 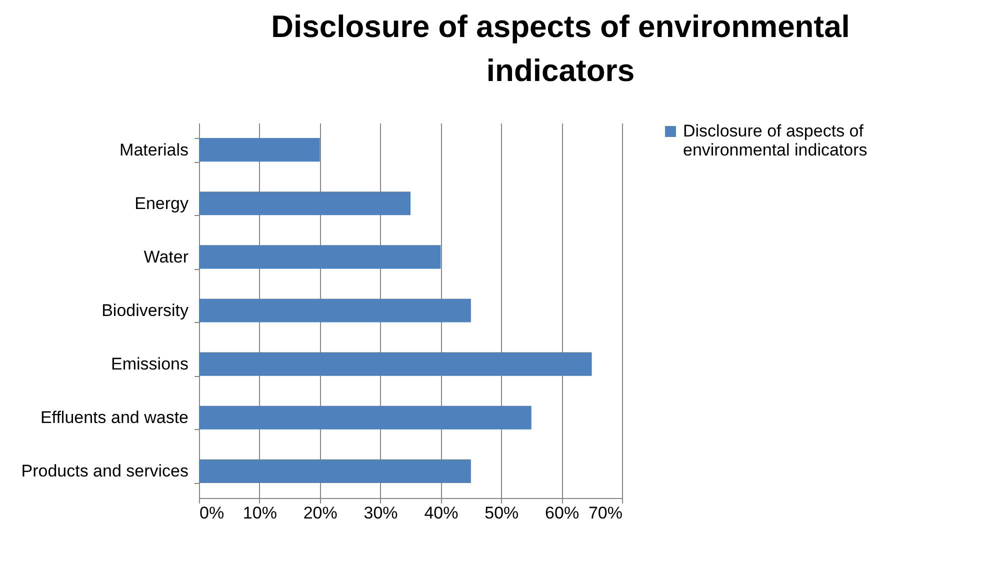 I want to click on y-tick-label: Water, so click(x=166, y=256).